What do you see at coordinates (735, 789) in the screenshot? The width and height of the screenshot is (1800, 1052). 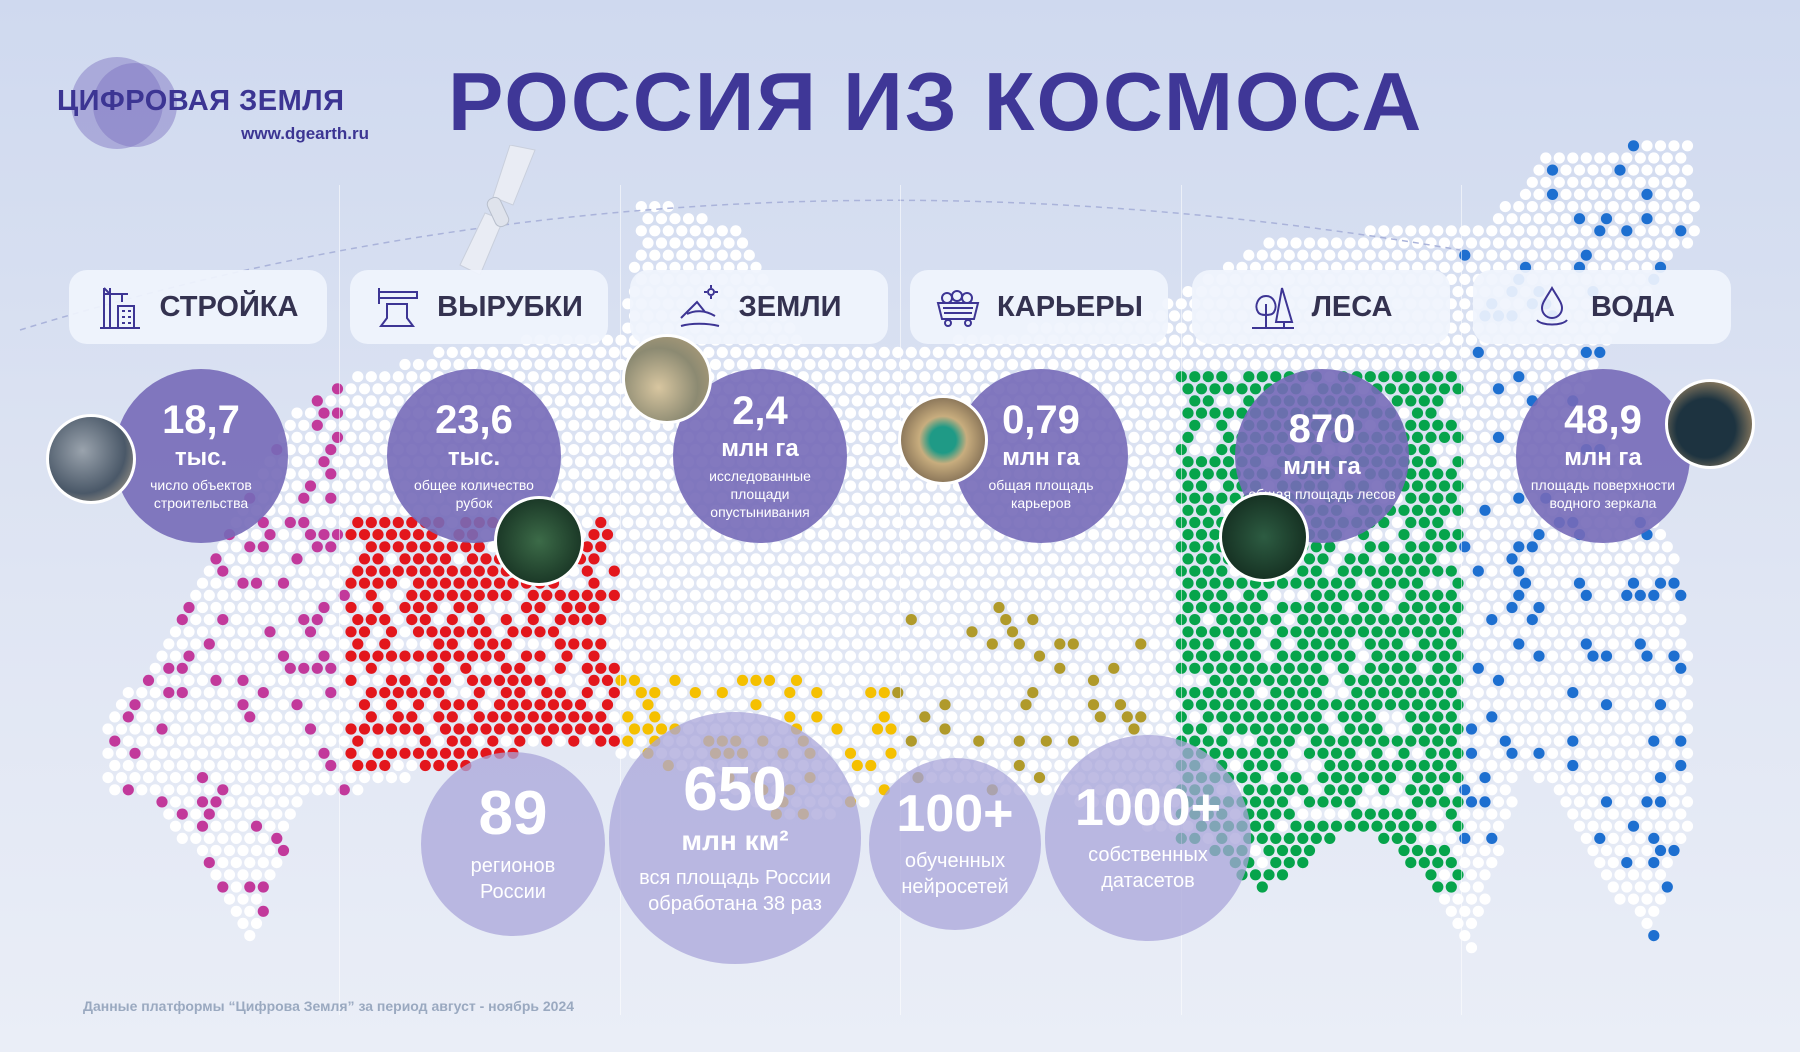 I see `total-value: 650` at bounding box center [735, 789].